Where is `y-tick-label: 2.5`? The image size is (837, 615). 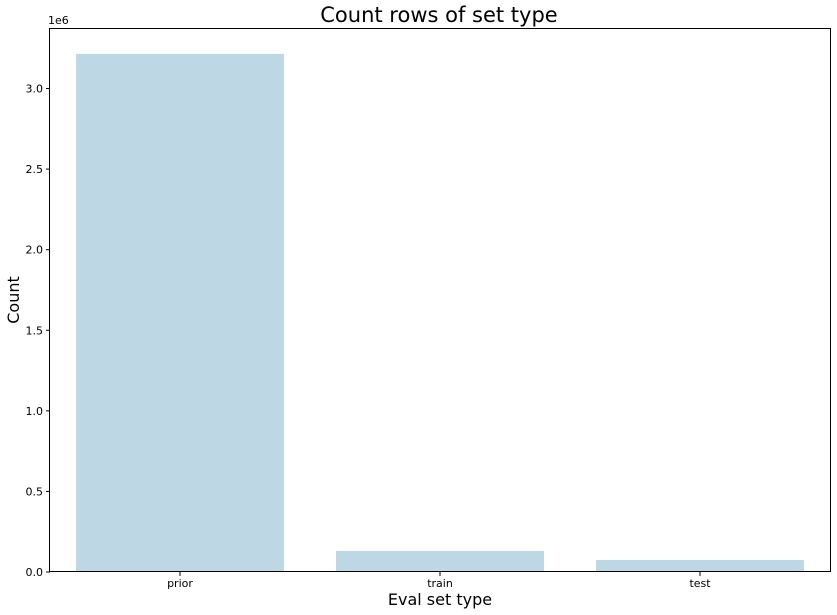
y-tick-label: 2.5 is located at coordinates (35, 169).